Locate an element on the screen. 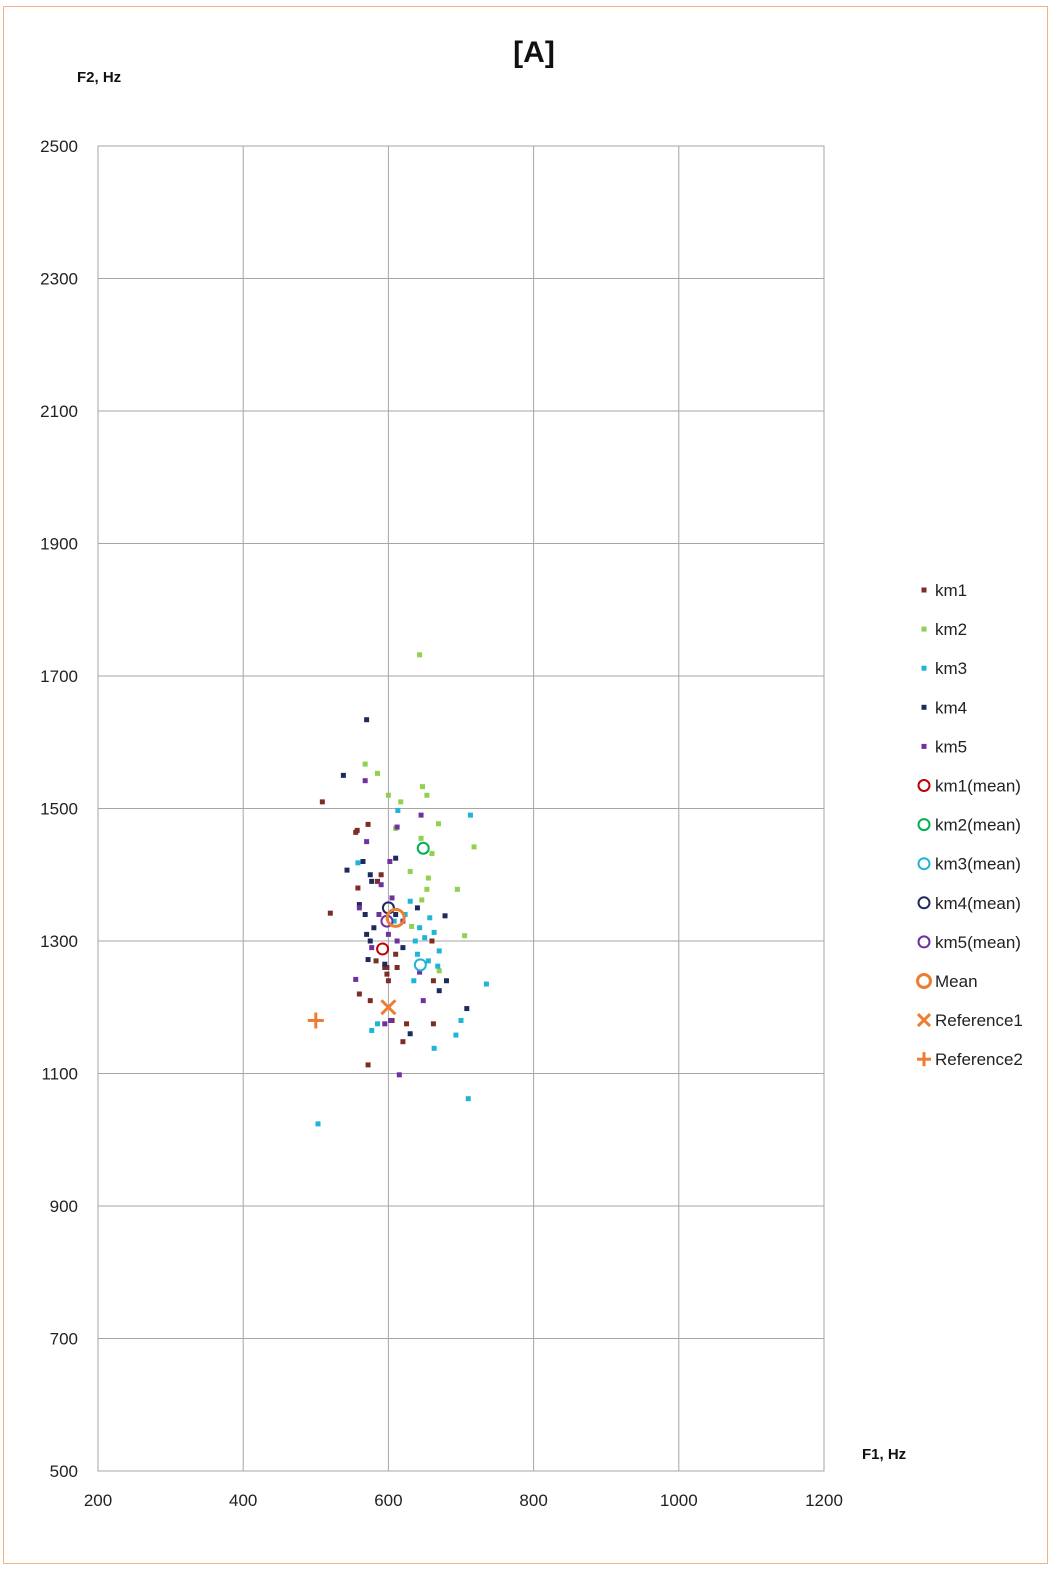 Image resolution: width=1052 pixels, height=1569 pixels. y-tick-label: 1900 is located at coordinates (59, 544).